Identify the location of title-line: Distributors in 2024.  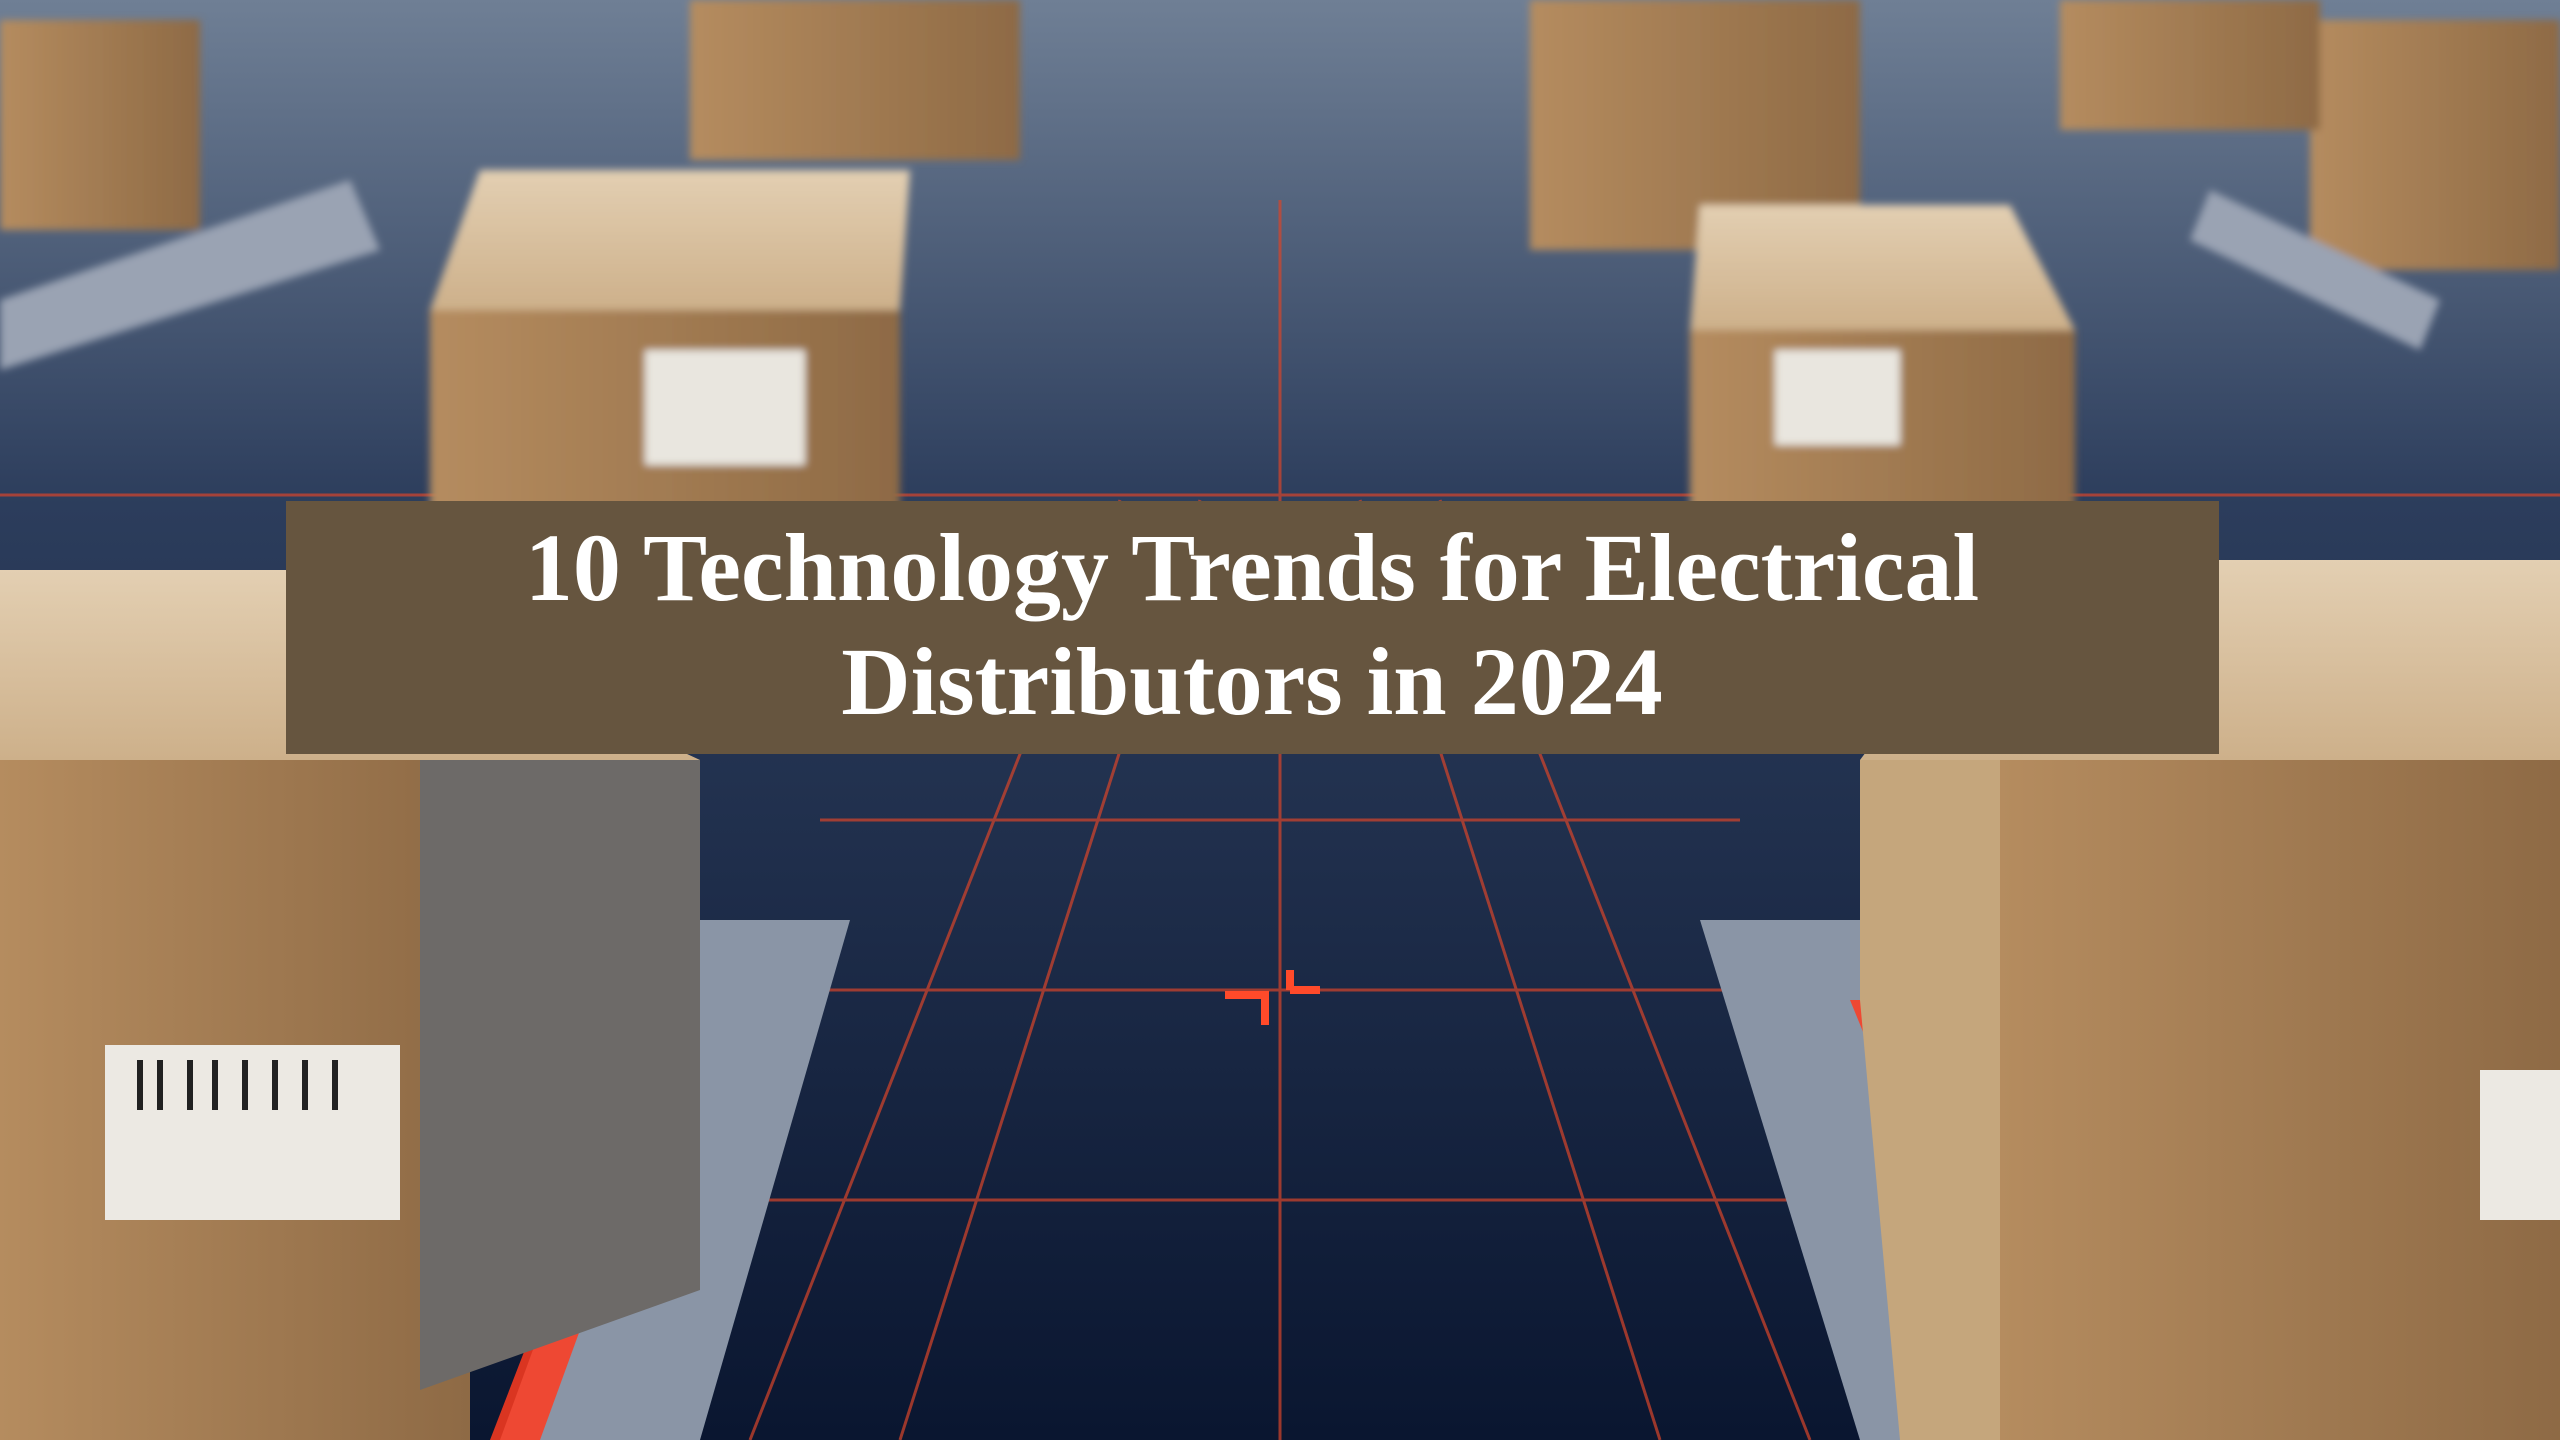
(1251, 681).